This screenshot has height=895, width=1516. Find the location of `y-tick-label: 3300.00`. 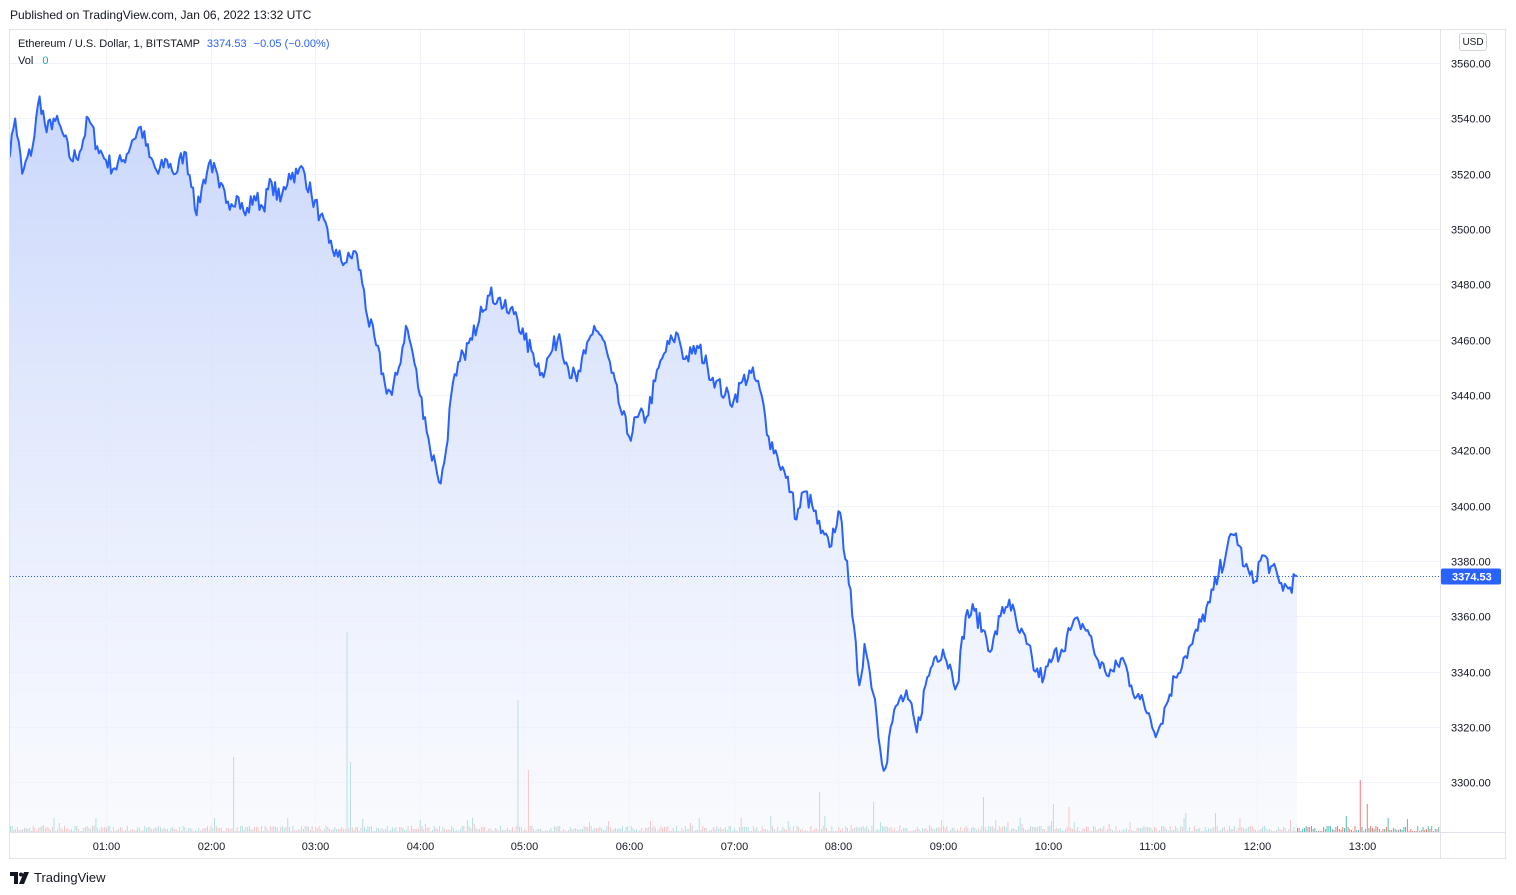

y-tick-label: 3300.00 is located at coordinates (1471, 784).